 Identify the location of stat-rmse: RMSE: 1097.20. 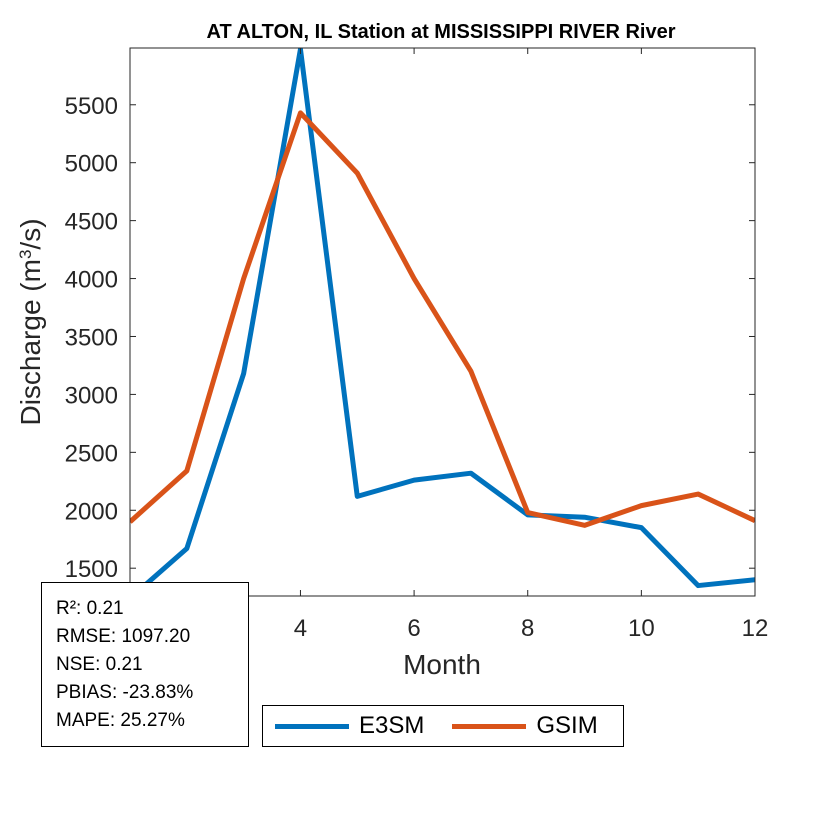
(123, 636).